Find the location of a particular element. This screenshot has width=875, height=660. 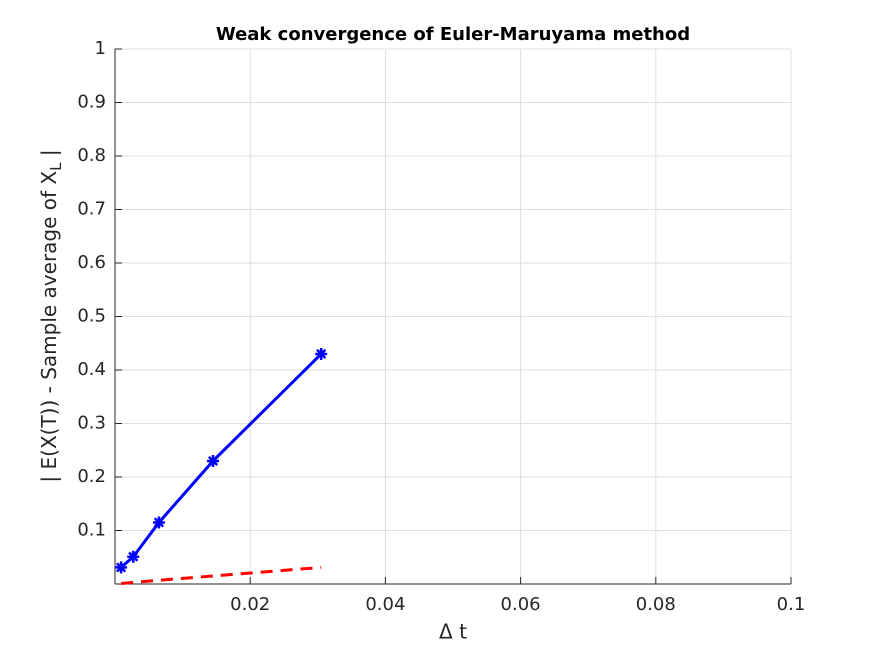

x-tick-label: 0.06 is located at coordinates (521, 604).